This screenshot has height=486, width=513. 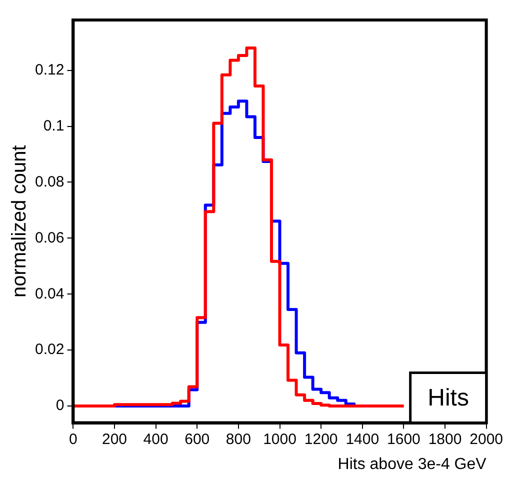 What do you see at coordinates (60, 405) in the screenshot?
I see `y-tick-label: 0` at bounding box center [60, 405].